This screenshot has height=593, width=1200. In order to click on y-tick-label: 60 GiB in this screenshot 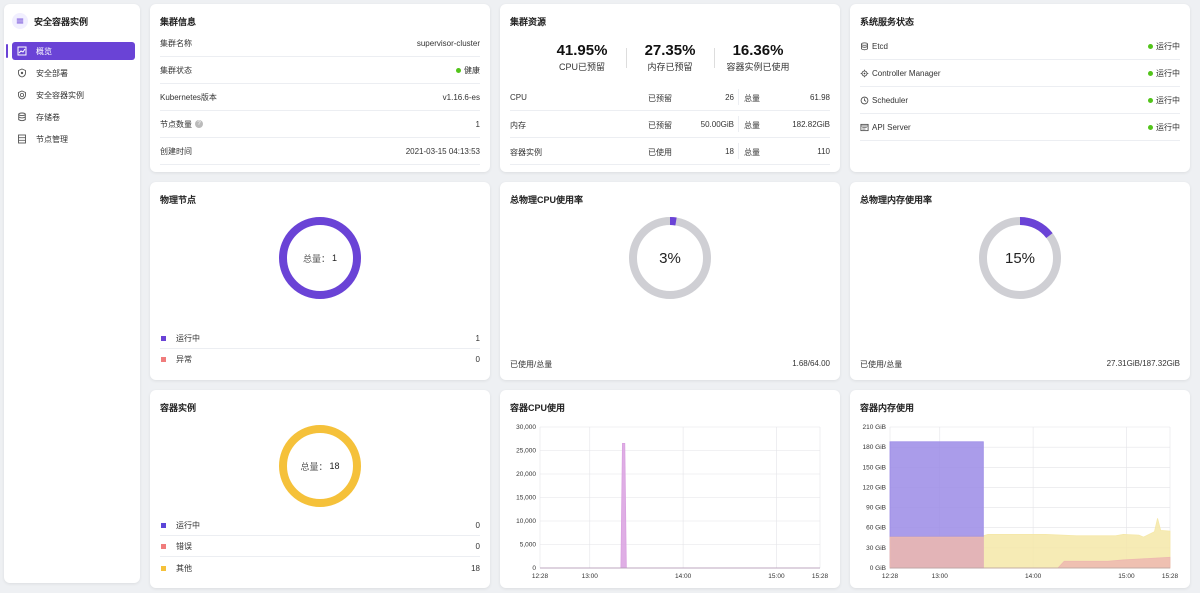, I will do `click(876, 528)`.